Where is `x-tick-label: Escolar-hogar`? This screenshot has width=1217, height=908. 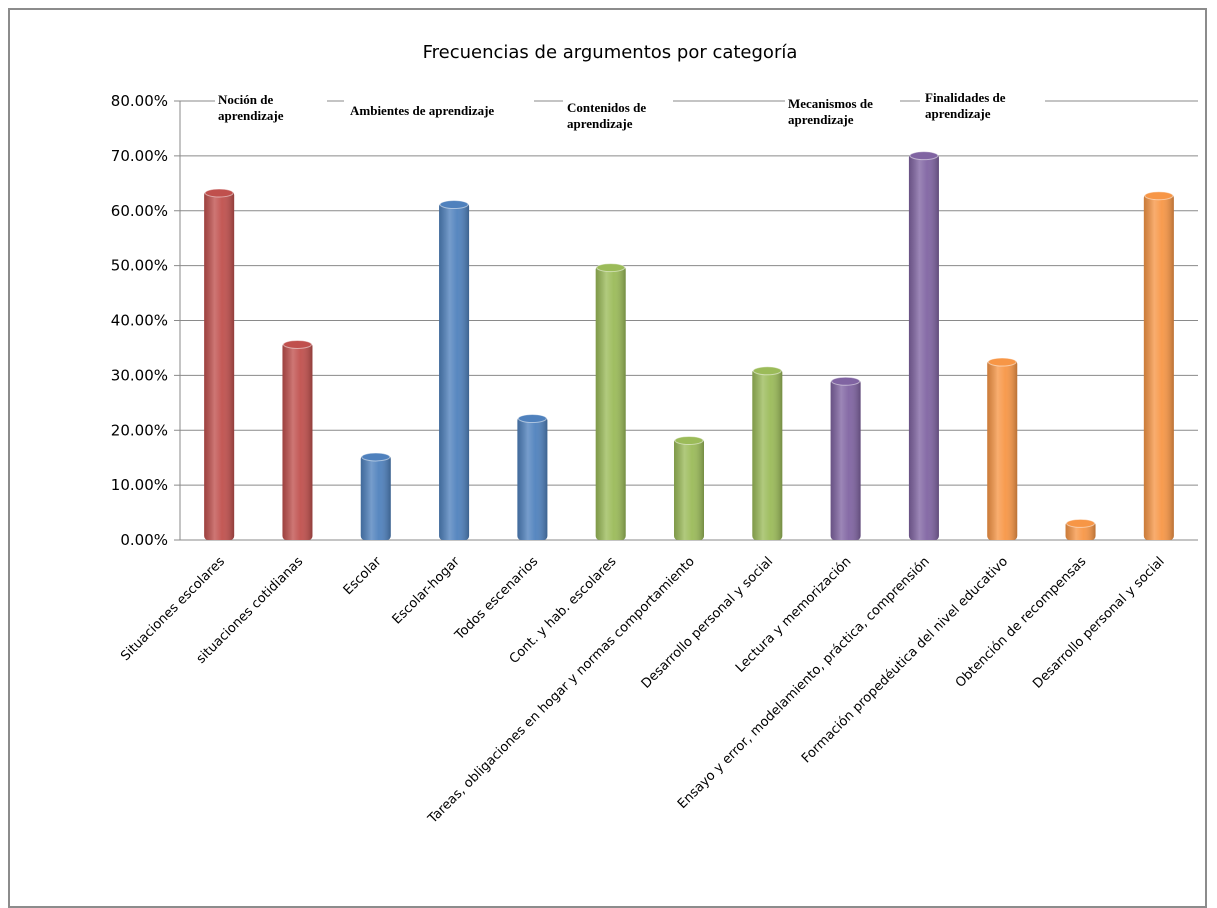
x-tick-label: Escolar-hogar is located at coordinates (427, 591).